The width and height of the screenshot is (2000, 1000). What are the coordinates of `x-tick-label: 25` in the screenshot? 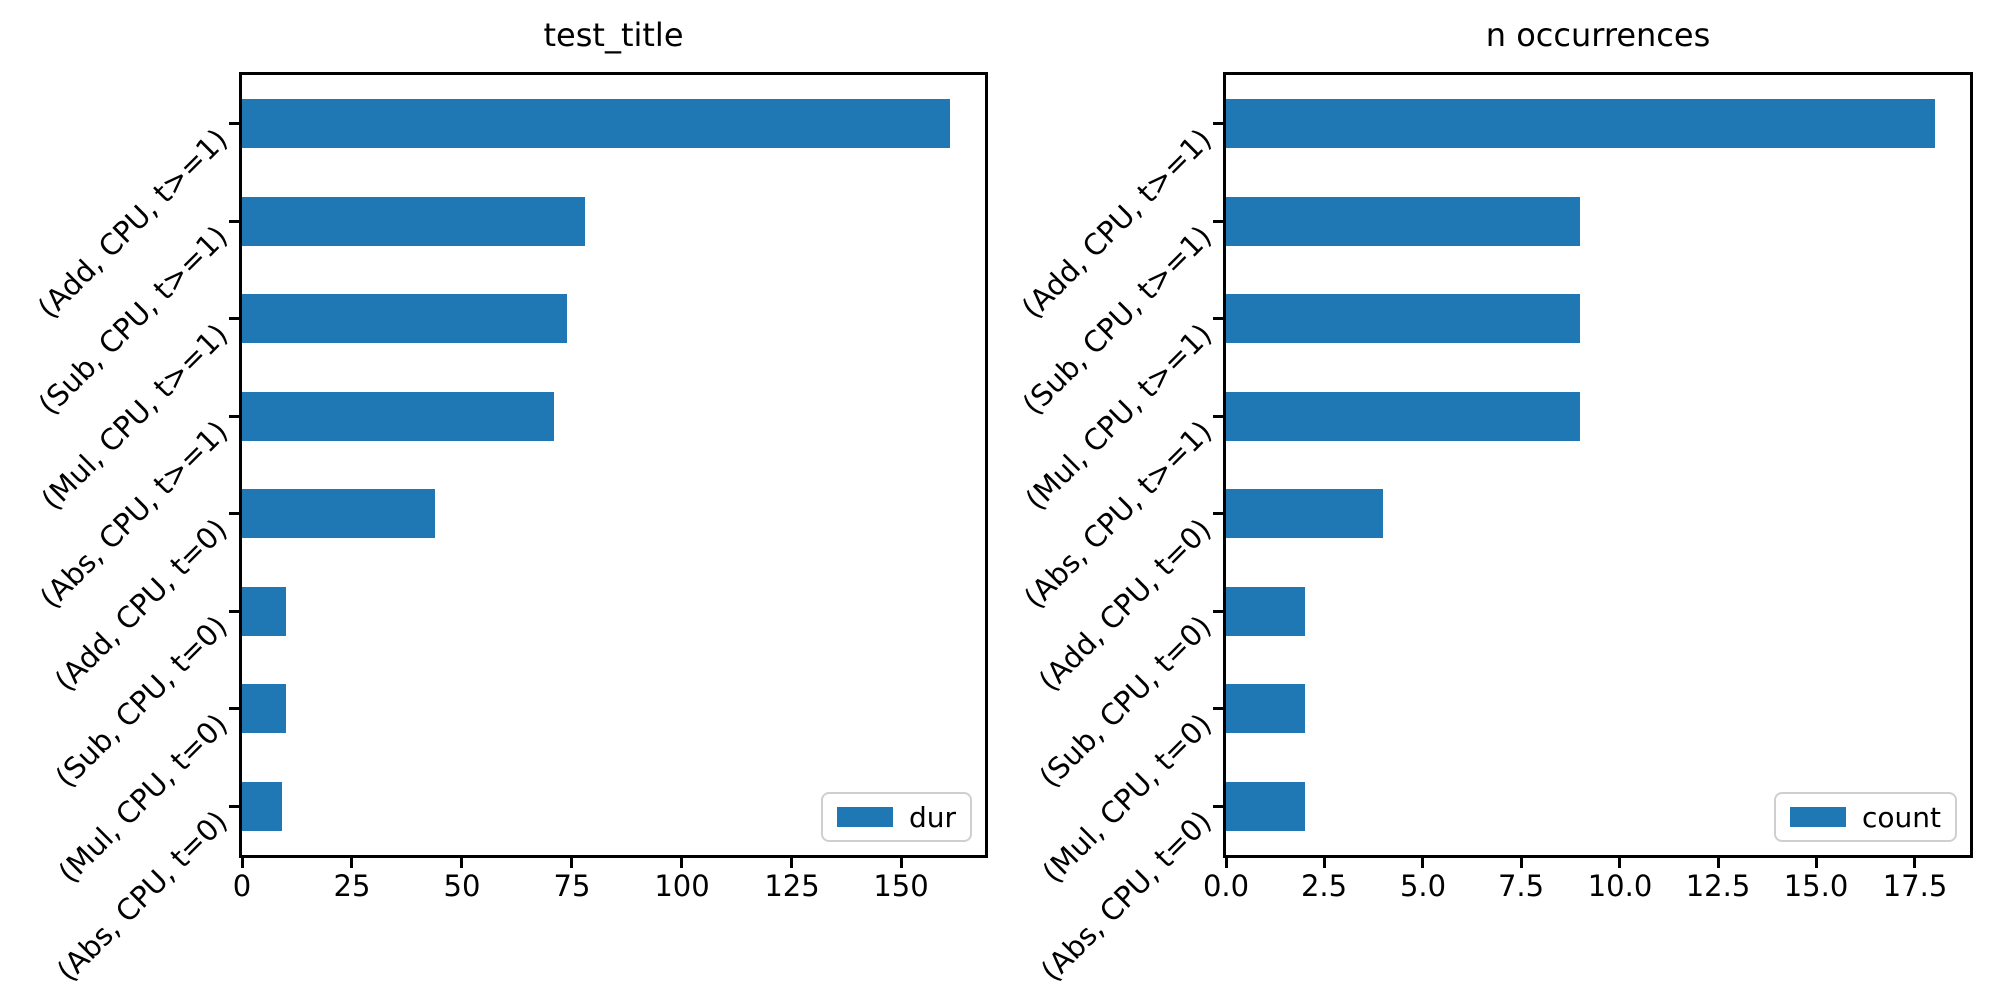 It's located at (352, 886).